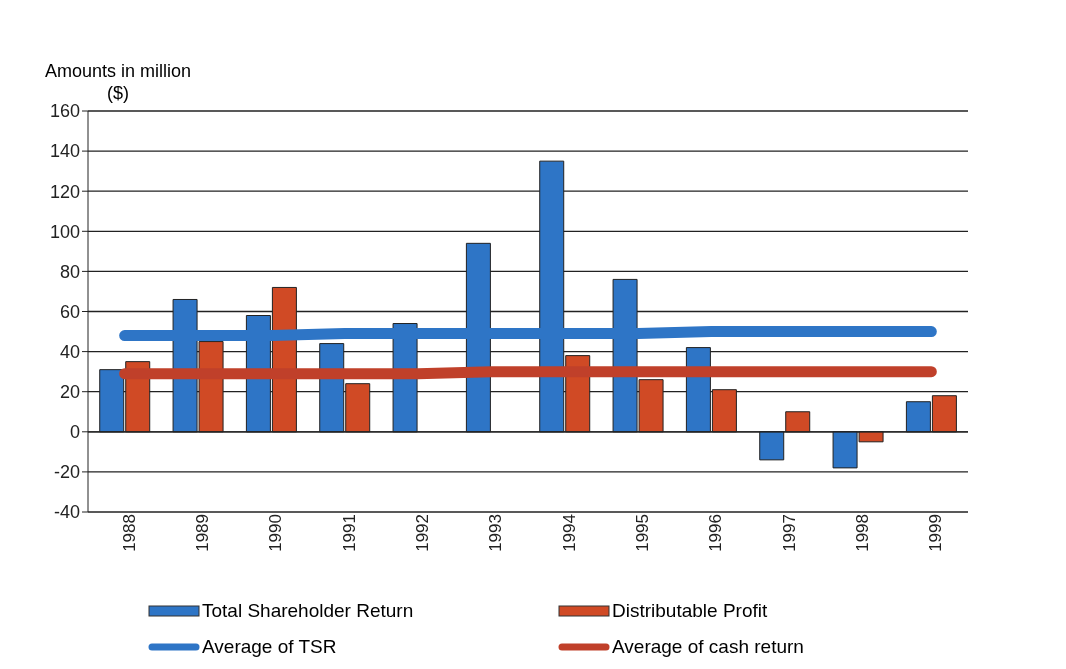 The image size is (1066, 669). I want to click on y-tick-label: 0, so click(74, 432).